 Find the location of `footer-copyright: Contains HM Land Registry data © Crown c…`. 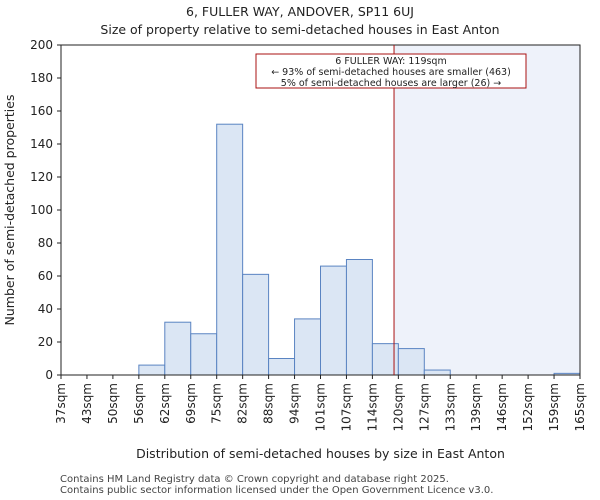

footer-copyright: Contains HM Land Registry data © Crown c… is located at coordinates (254, 479).